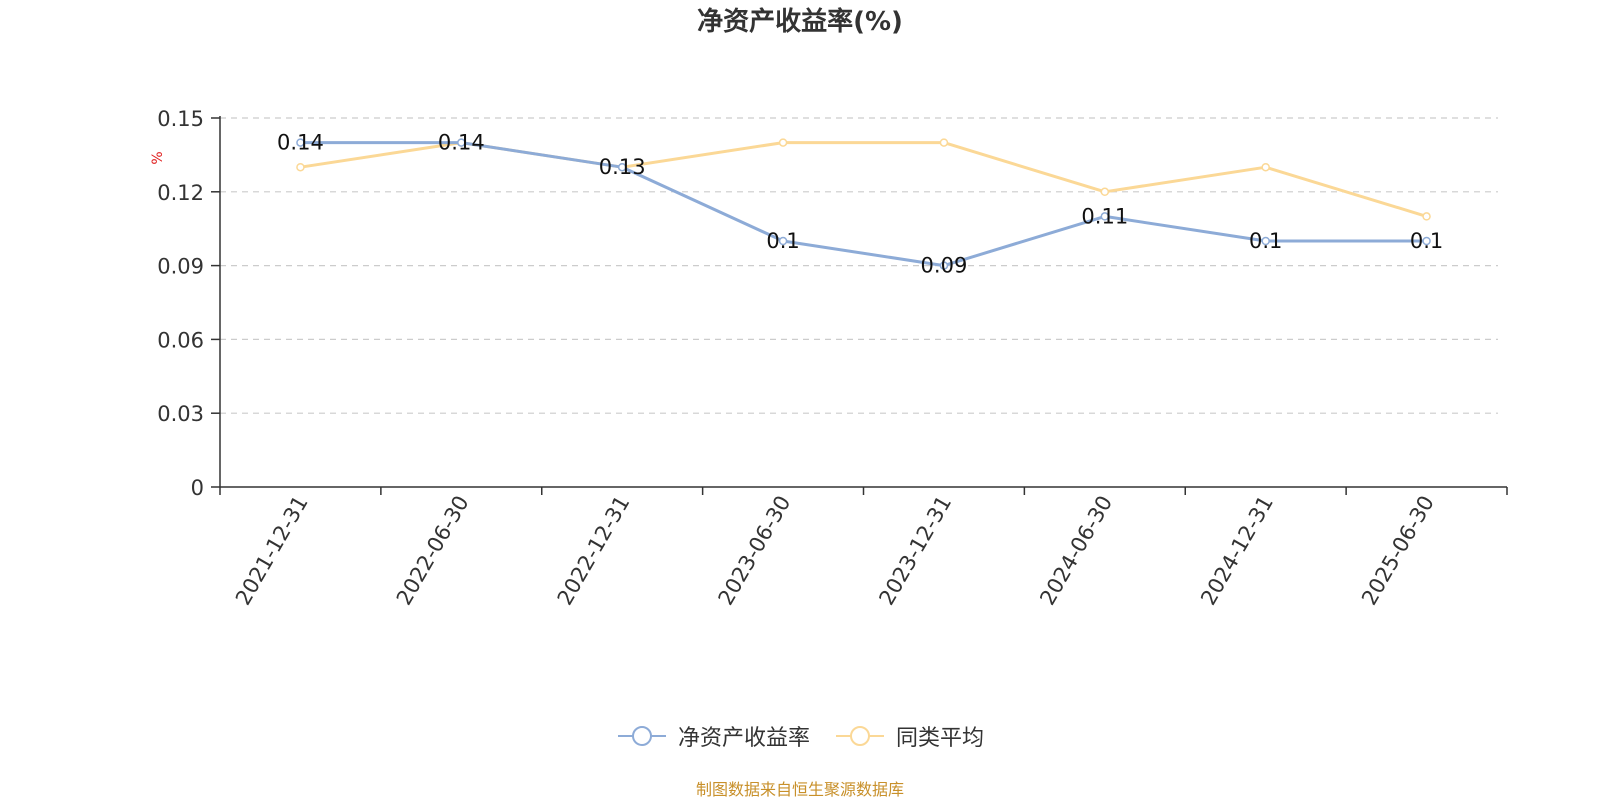 This screenshot has width=1600, height=800. I want to click on x-tick-label: 2023-06-30, so click(755, 551).